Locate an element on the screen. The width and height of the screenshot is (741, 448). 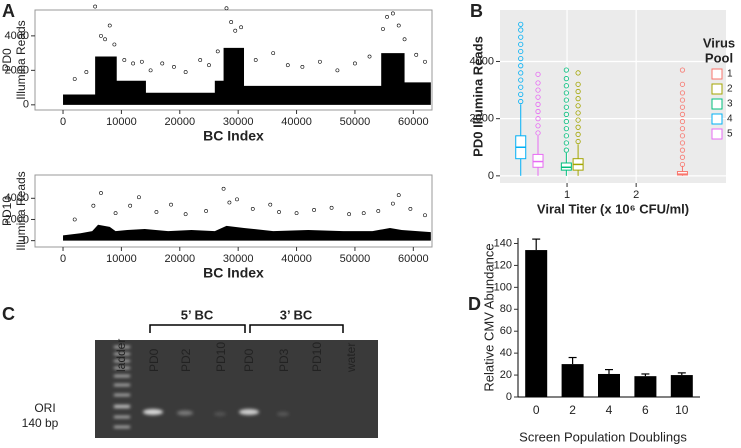
panel-label: A is located at coordinates (8, 11).